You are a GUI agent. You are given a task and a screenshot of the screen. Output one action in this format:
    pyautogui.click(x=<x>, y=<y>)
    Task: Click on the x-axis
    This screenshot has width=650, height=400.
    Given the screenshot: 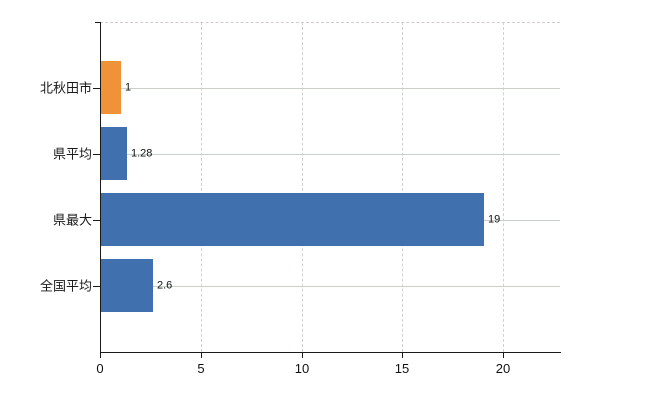 What is the action you would take?
    pyautogui.click(x=330, y=352)
    